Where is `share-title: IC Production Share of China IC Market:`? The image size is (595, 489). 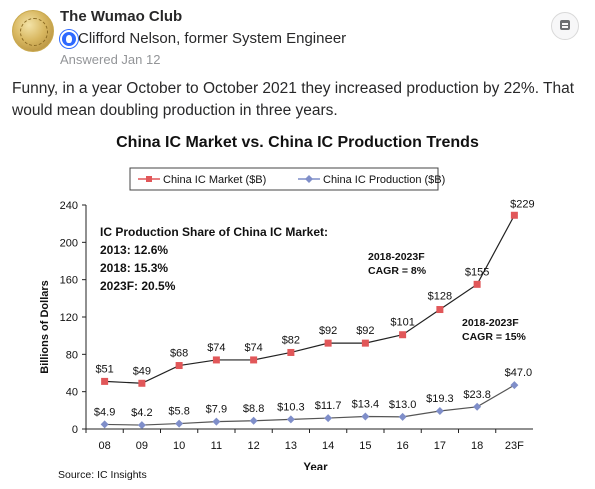 share-title: IC Production Share of China IC Market: is located at coordinates (214, 232).